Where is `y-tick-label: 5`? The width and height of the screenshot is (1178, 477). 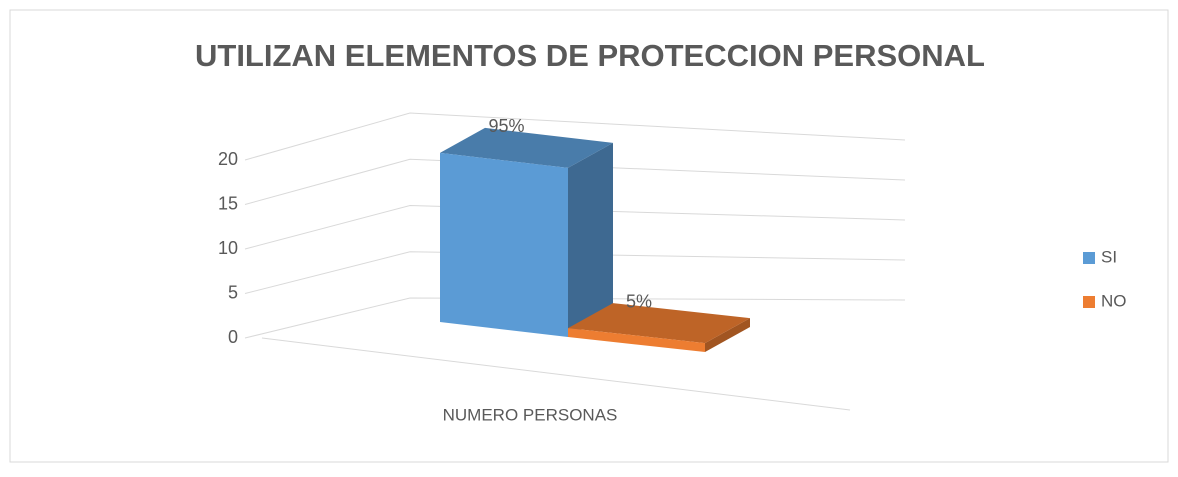 y-tick-label: 5 is located at coordinates (233, 292).